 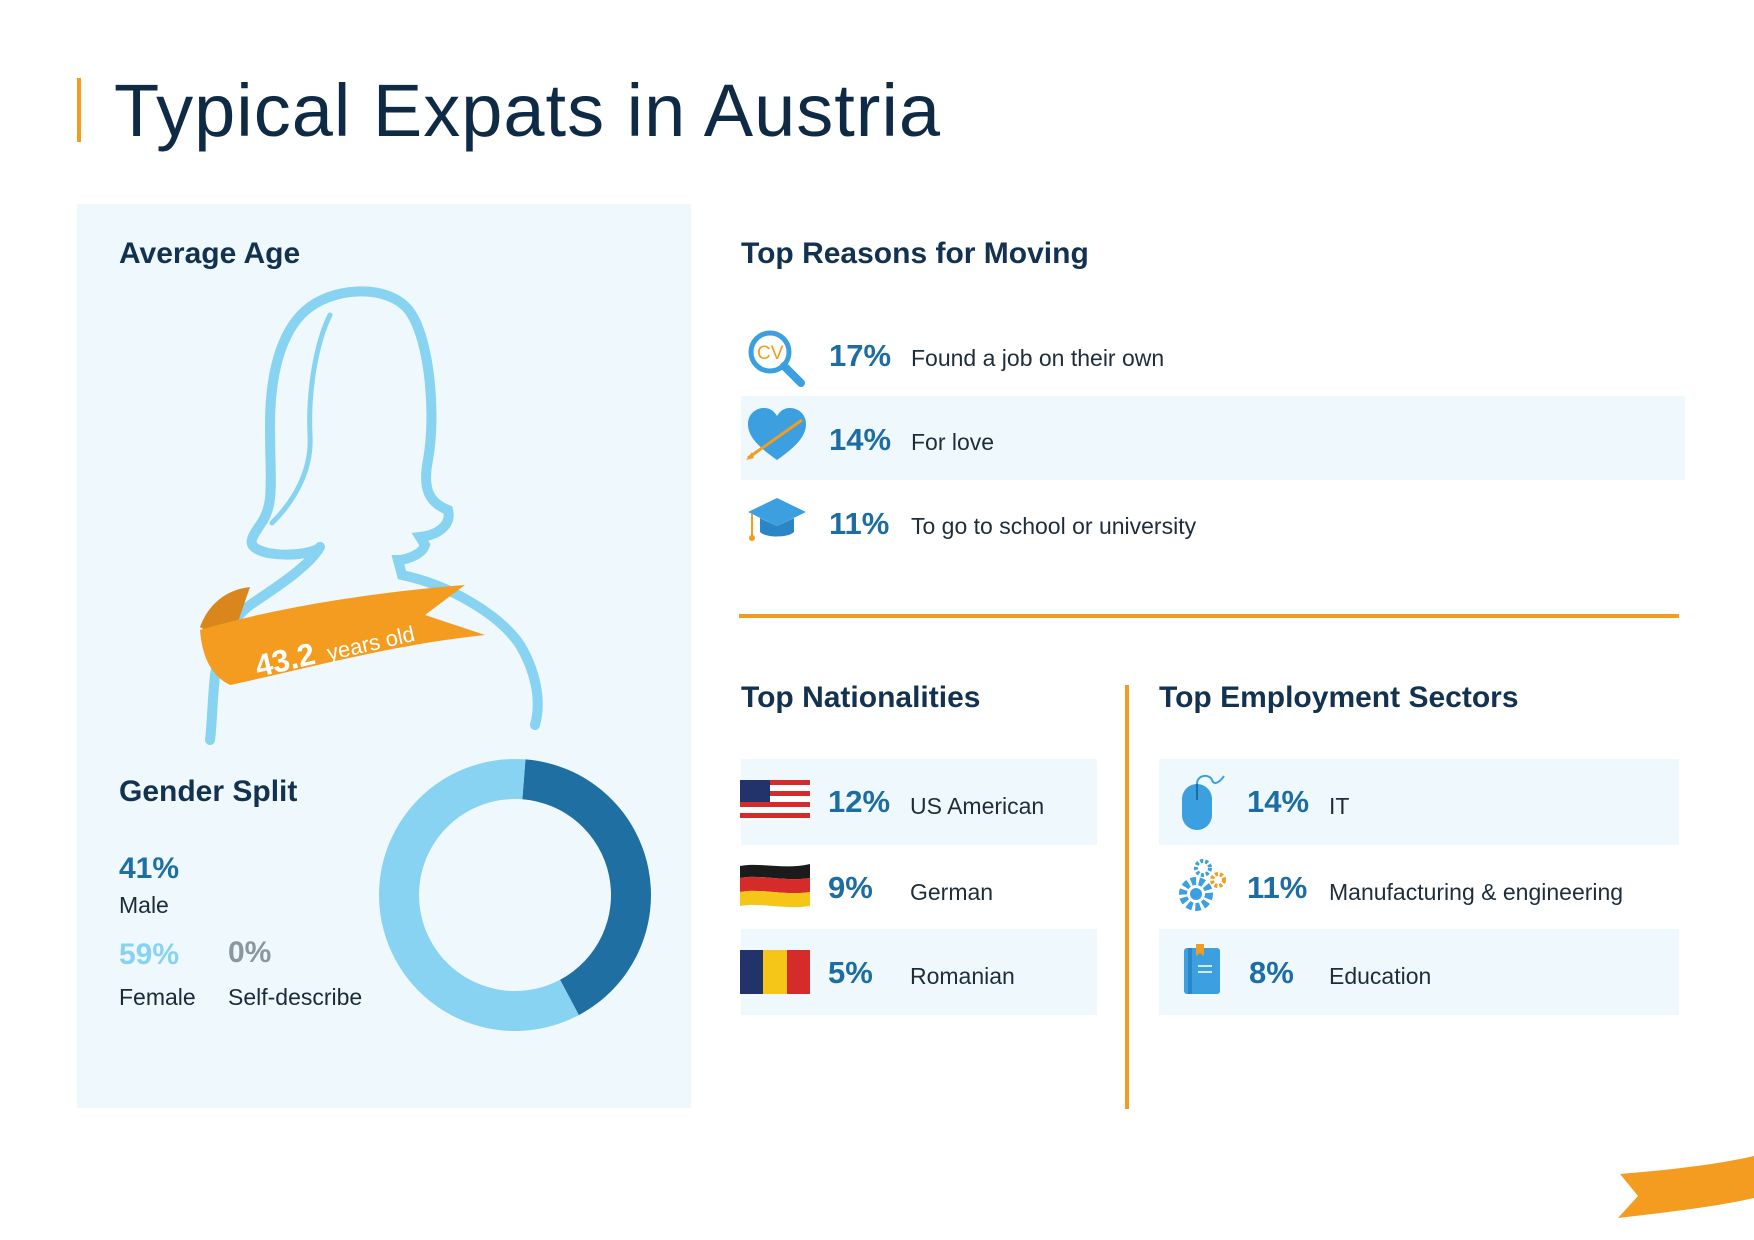 I want to click on romania-flag-icon, so click(x=775, y=972).